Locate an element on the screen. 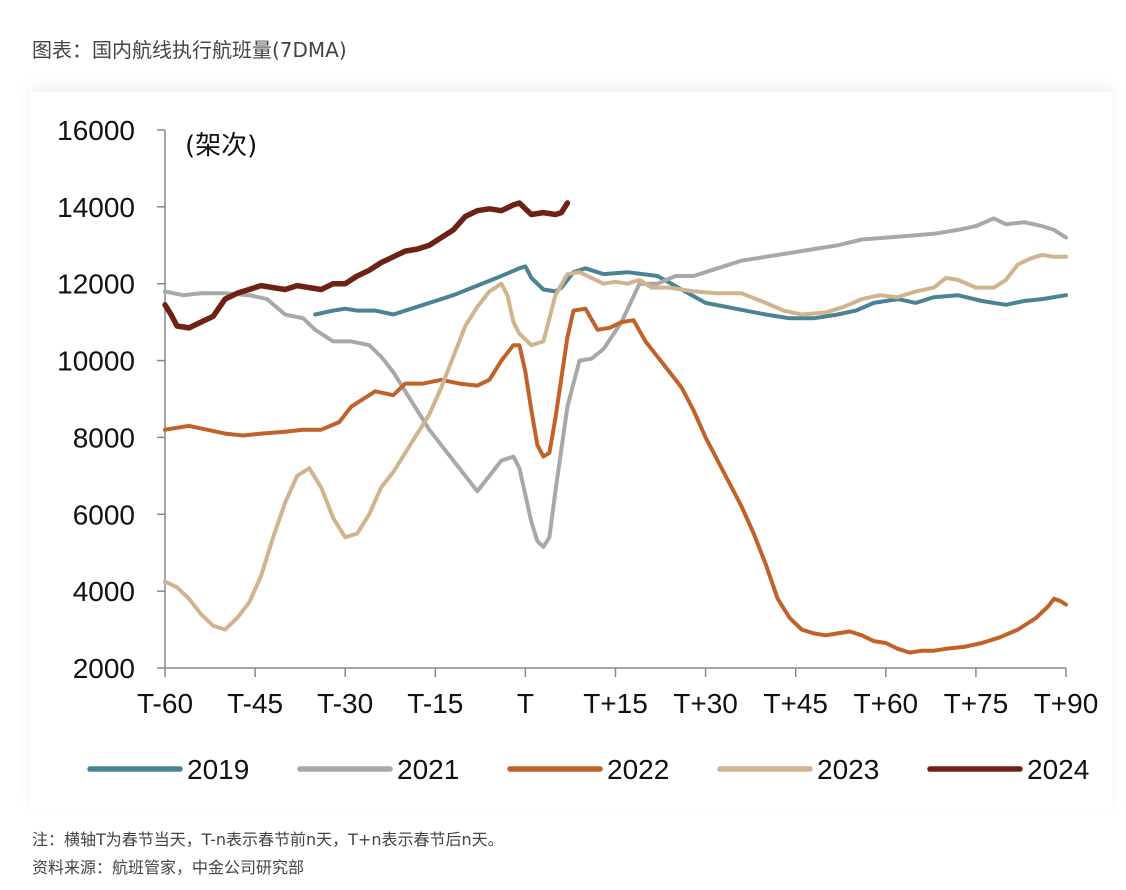 The image size is (1126, 890). y-unit-label: (架次) is located at coordinates (221, 146).